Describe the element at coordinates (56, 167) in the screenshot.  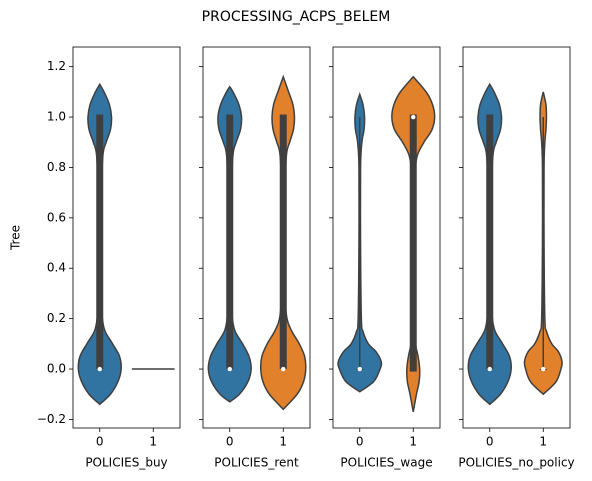
I see `y-tick-label: 0.8` at that location.